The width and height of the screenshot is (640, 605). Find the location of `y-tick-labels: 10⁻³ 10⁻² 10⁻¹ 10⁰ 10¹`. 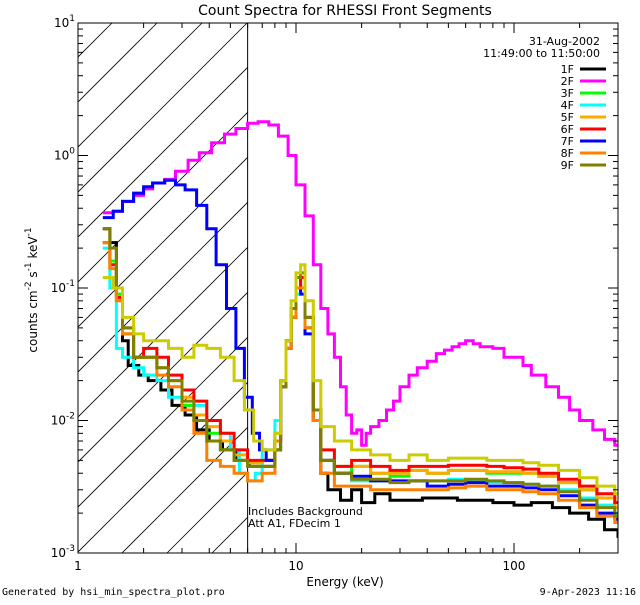

y-tick-labels: 10⁻³ 10⁻² 10⁻¹ 10⁰ 10¹ is located at coordinates (63, 287).